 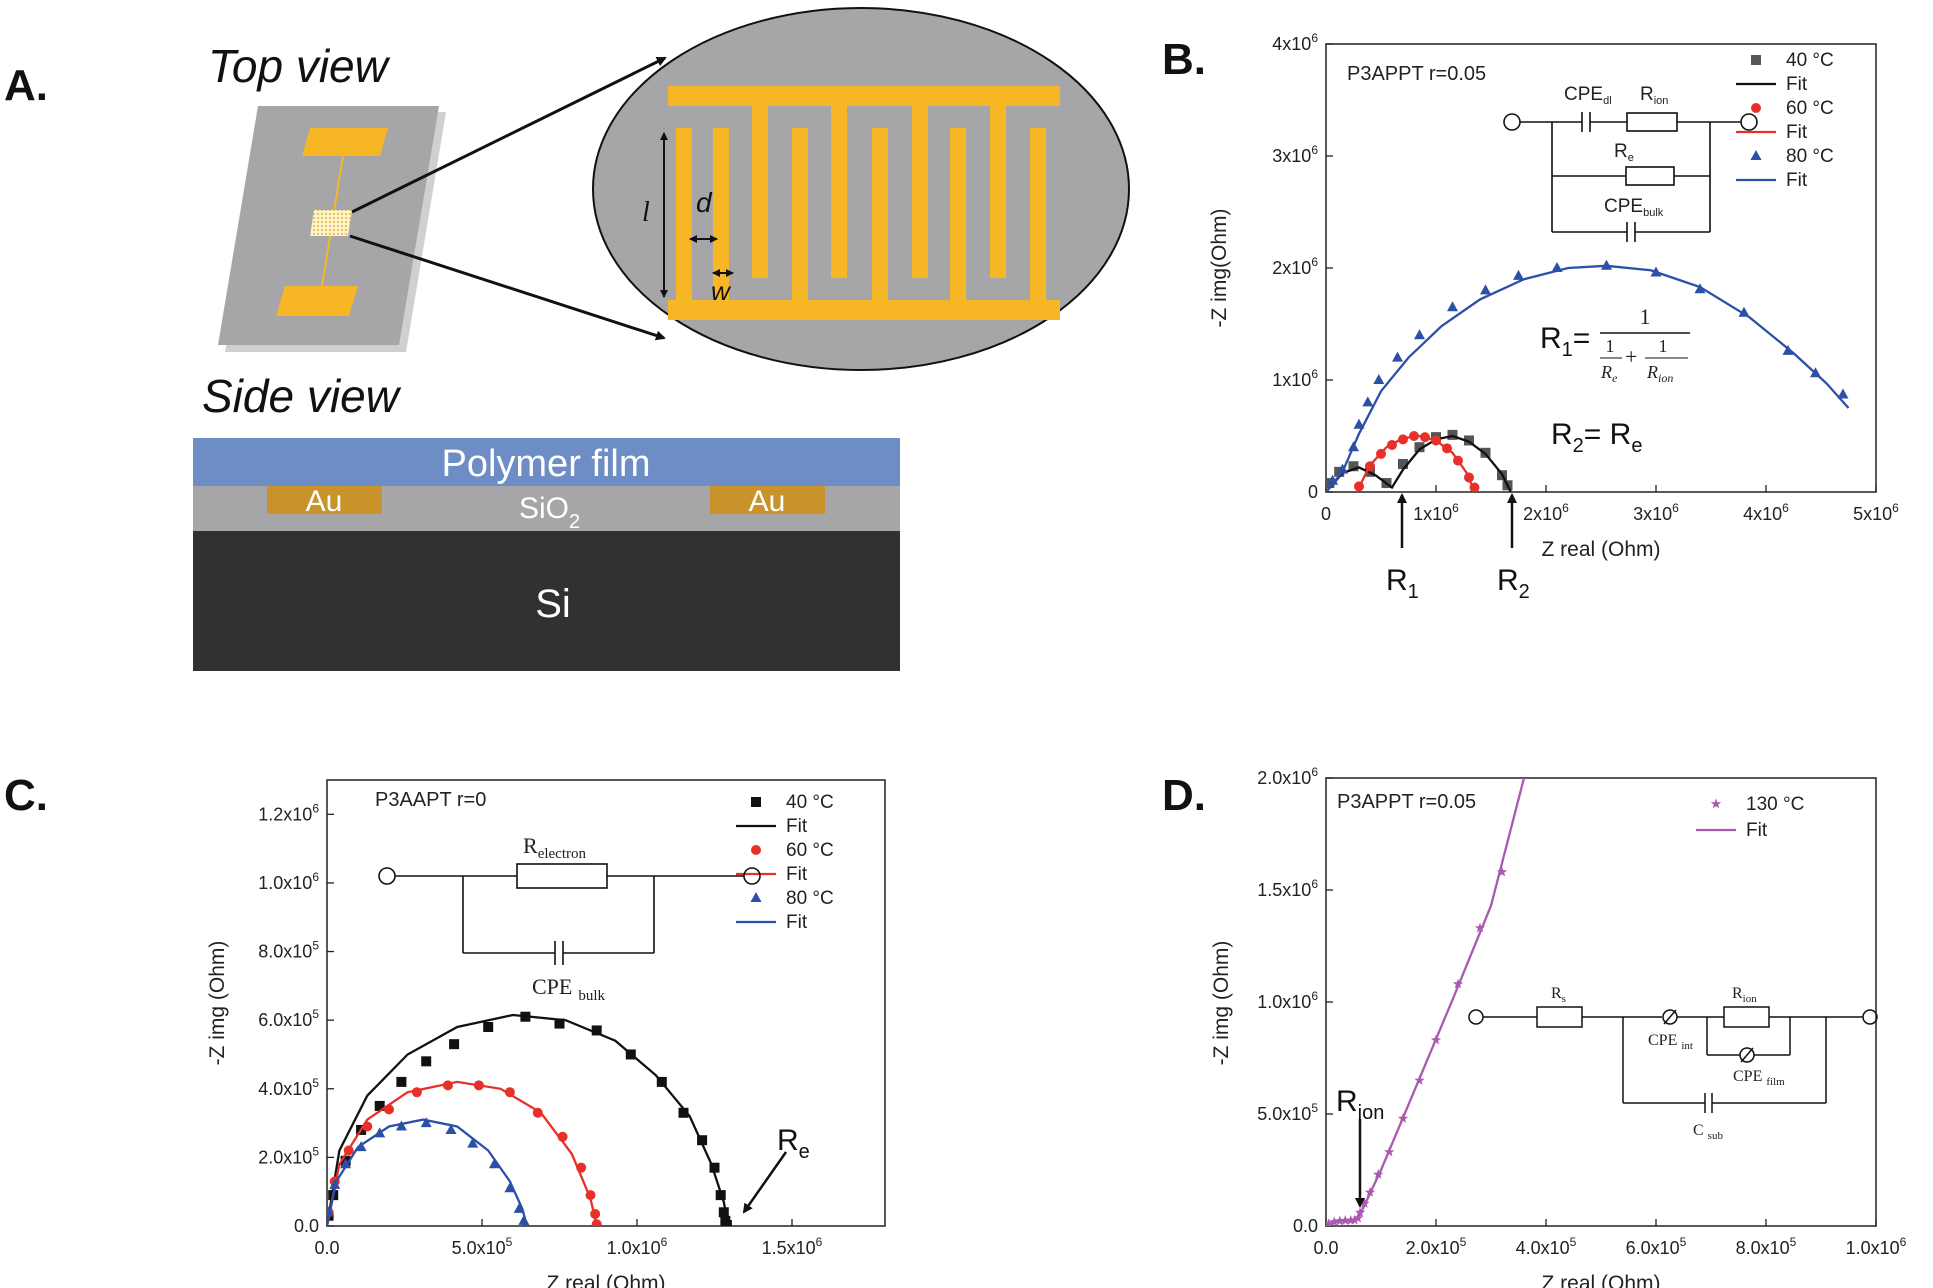 What do you see at coordinates (1749, 122) in the screenshot?
I see `circuit-b-terminal-right` at bounding box center [1749, 122].